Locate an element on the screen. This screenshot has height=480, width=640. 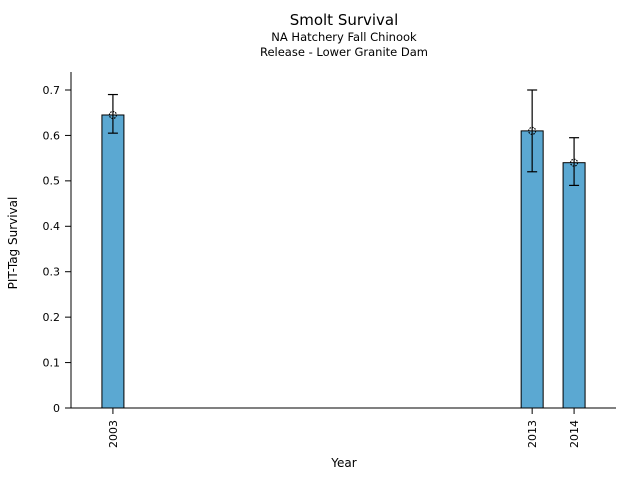
y-tick-label: 0.2 is located at coordinates (52, 317).